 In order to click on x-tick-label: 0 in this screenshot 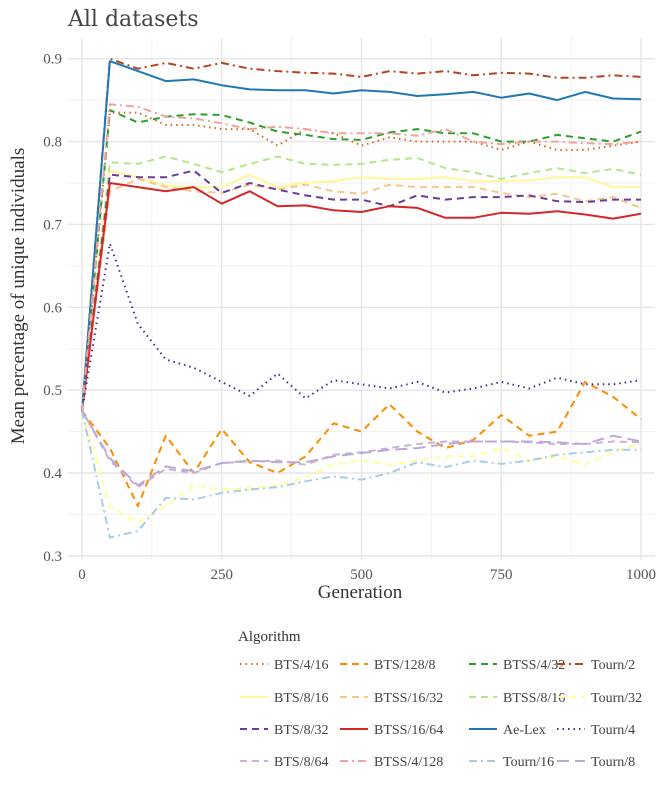, I will do `click(82, 575)`.